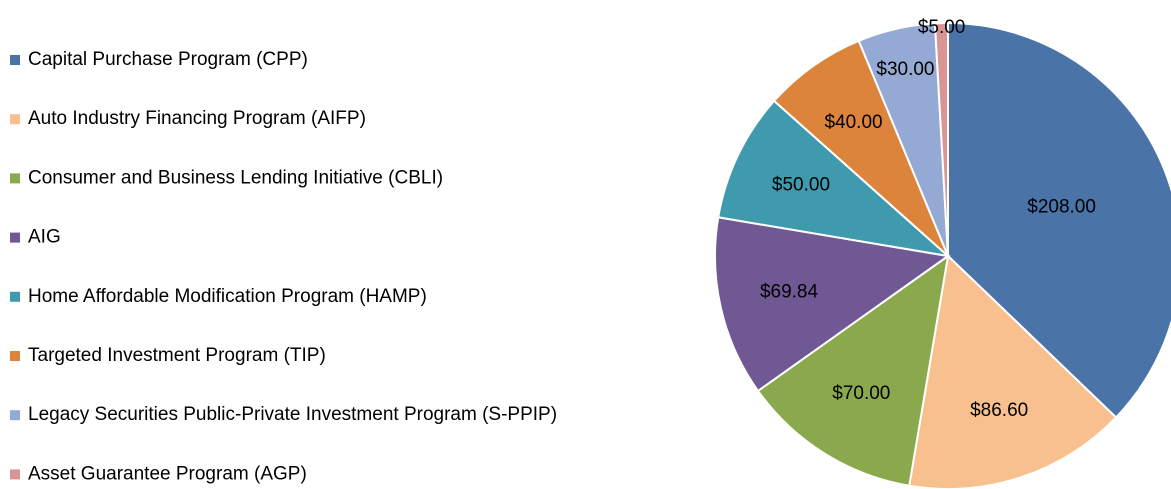  What do you see at coordinates (44, 237) in the screenshot?
I see `legend-label: AIG` at bounding box center [44, 237].